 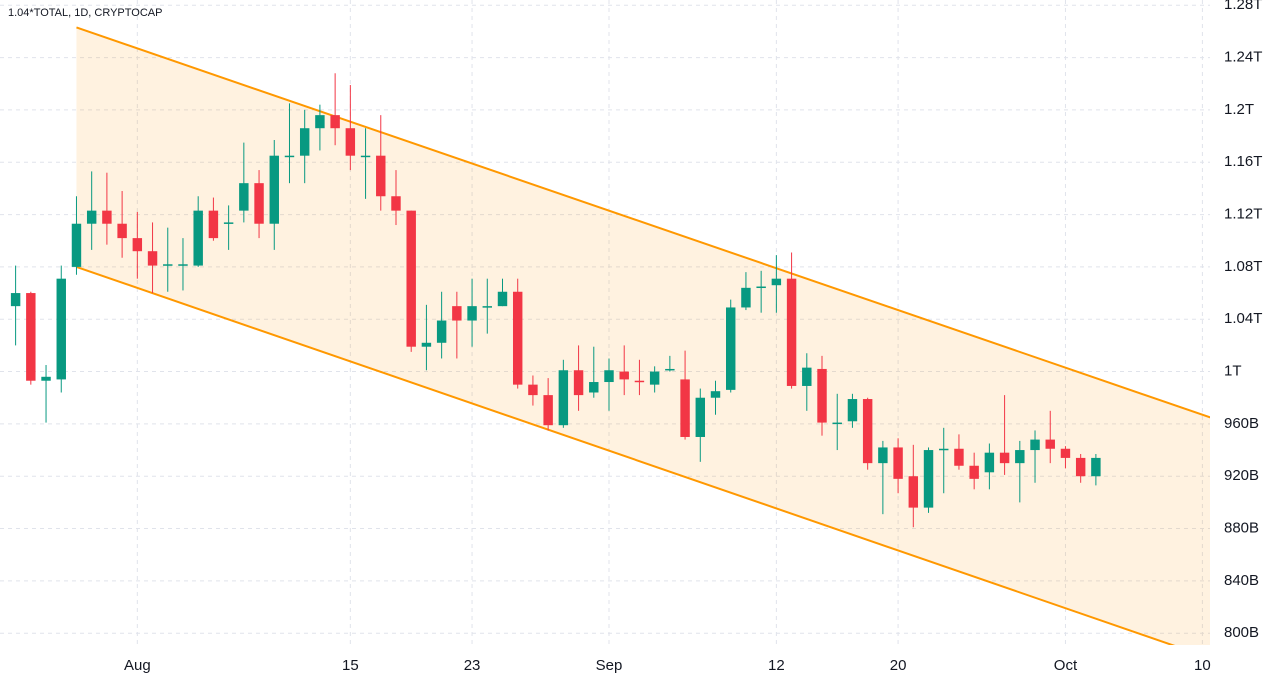 What do you see at coordinates (1243, 318) in the screenshot?
I see `y-tick-label: 1.04T` at bounding box center [1243, 318].